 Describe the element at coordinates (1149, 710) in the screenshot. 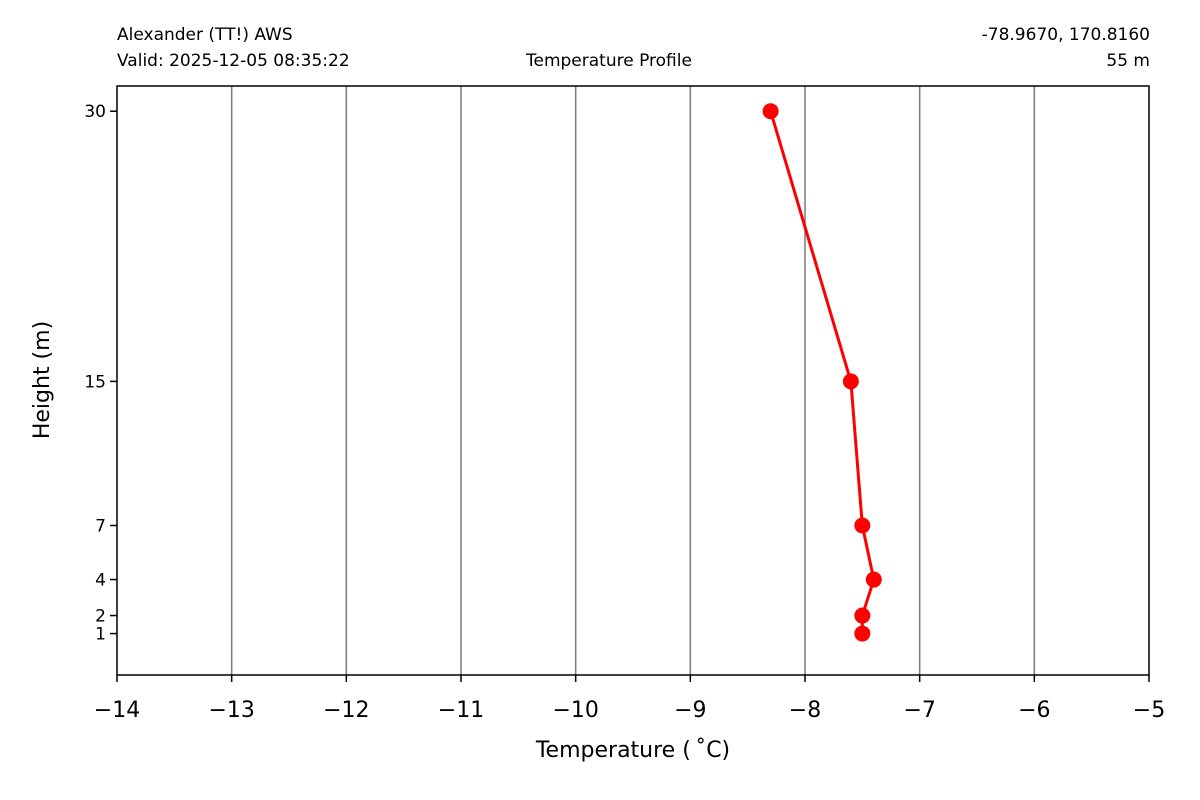

I see `x-tick-label: −5` at that location.